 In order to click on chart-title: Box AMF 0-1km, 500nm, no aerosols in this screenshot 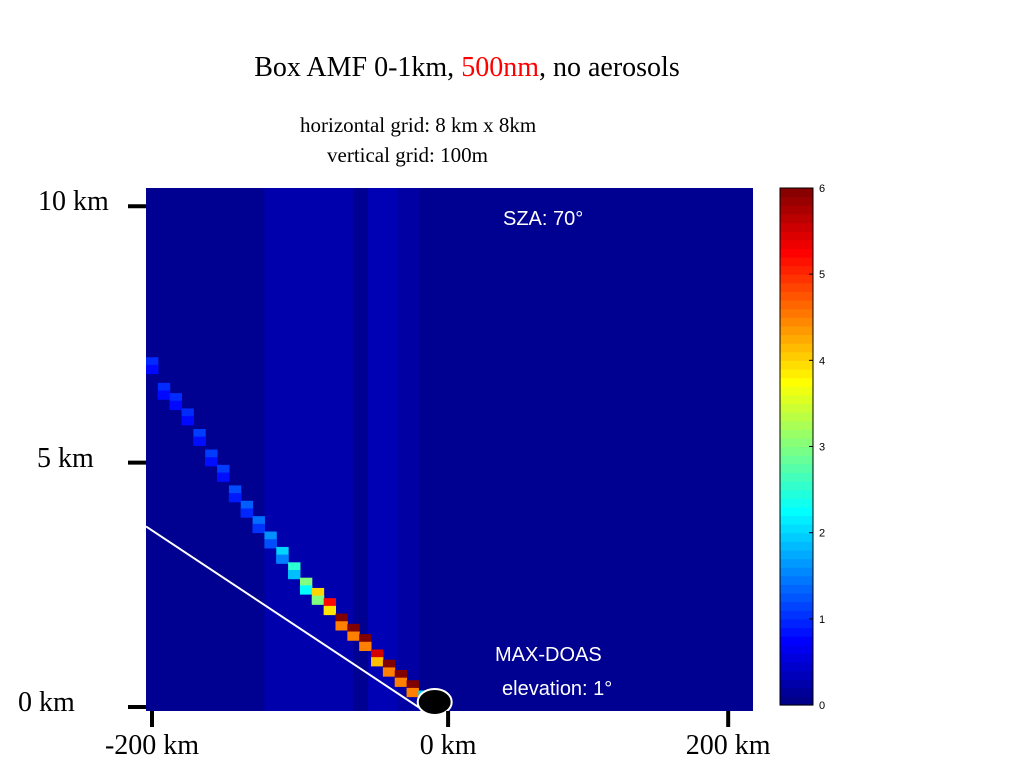, I will do `click(467, 68)`.